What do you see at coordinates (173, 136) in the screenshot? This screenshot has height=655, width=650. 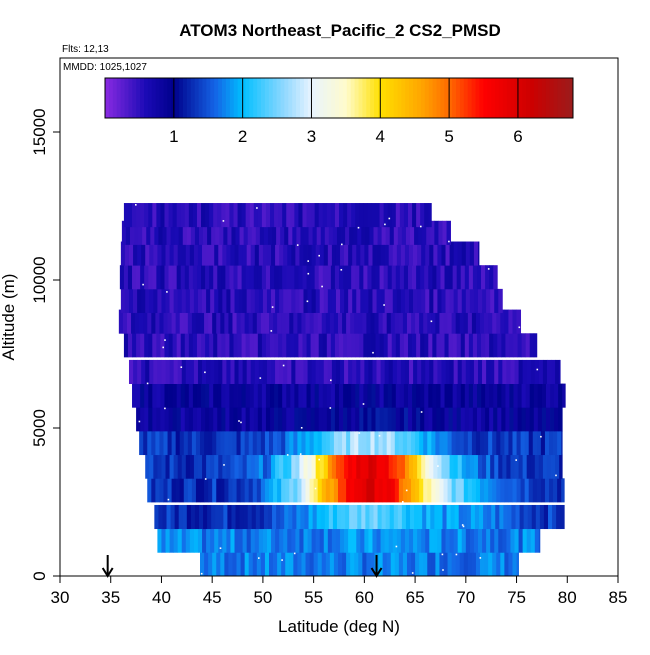 I see `colorbar-tick-label: 1` at bounding box center [173, 136].